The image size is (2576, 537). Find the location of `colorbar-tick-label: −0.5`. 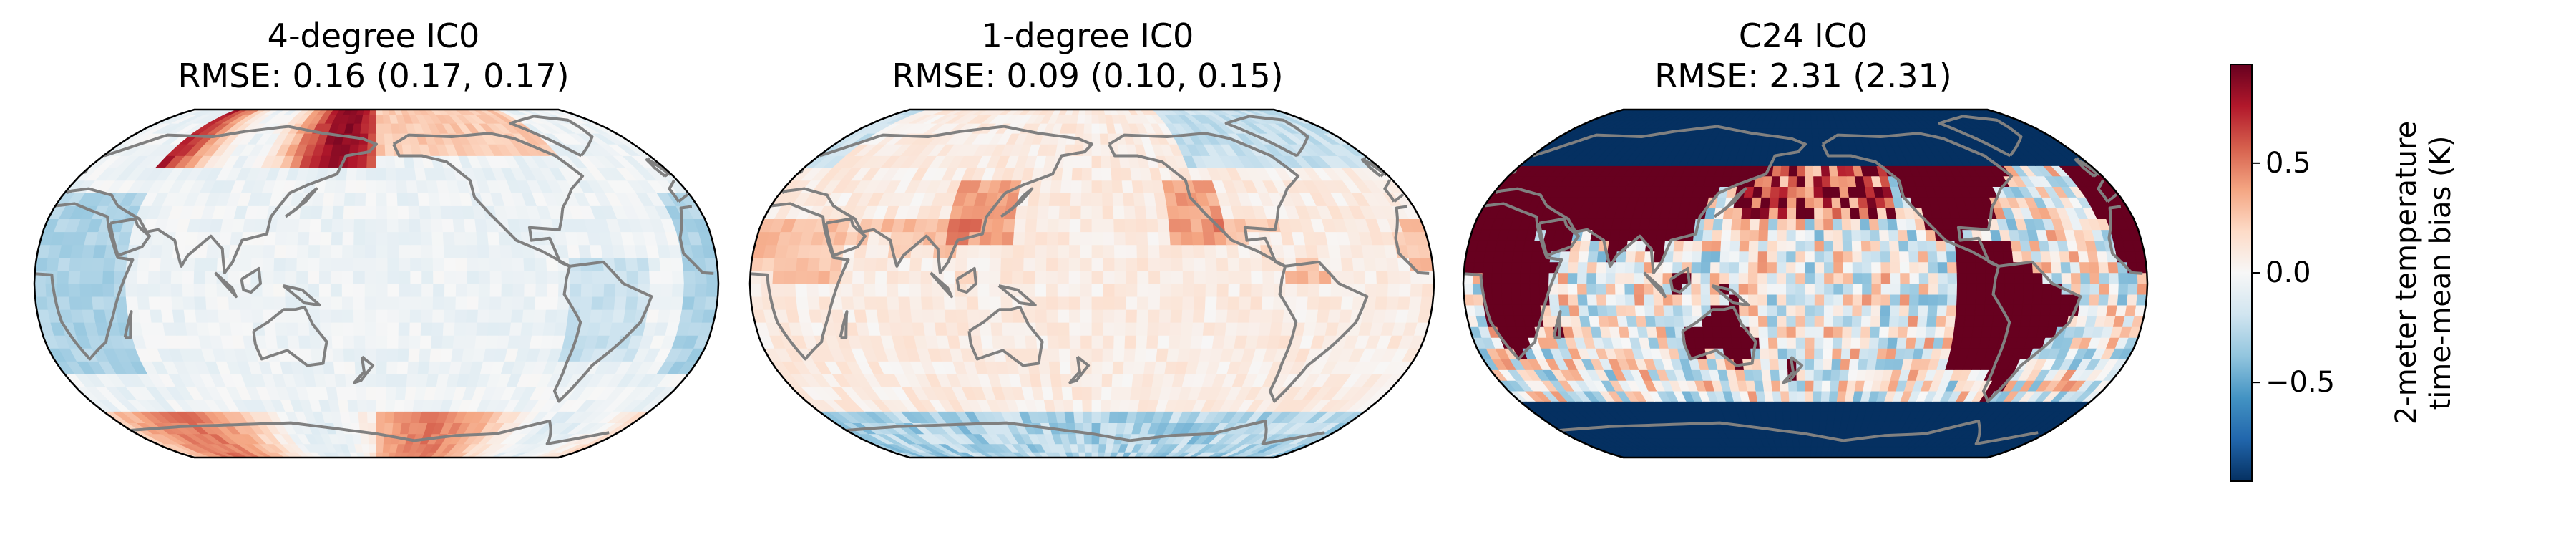

colorbar-tick-label: −0.5 is located at coordinates (2300, 383).